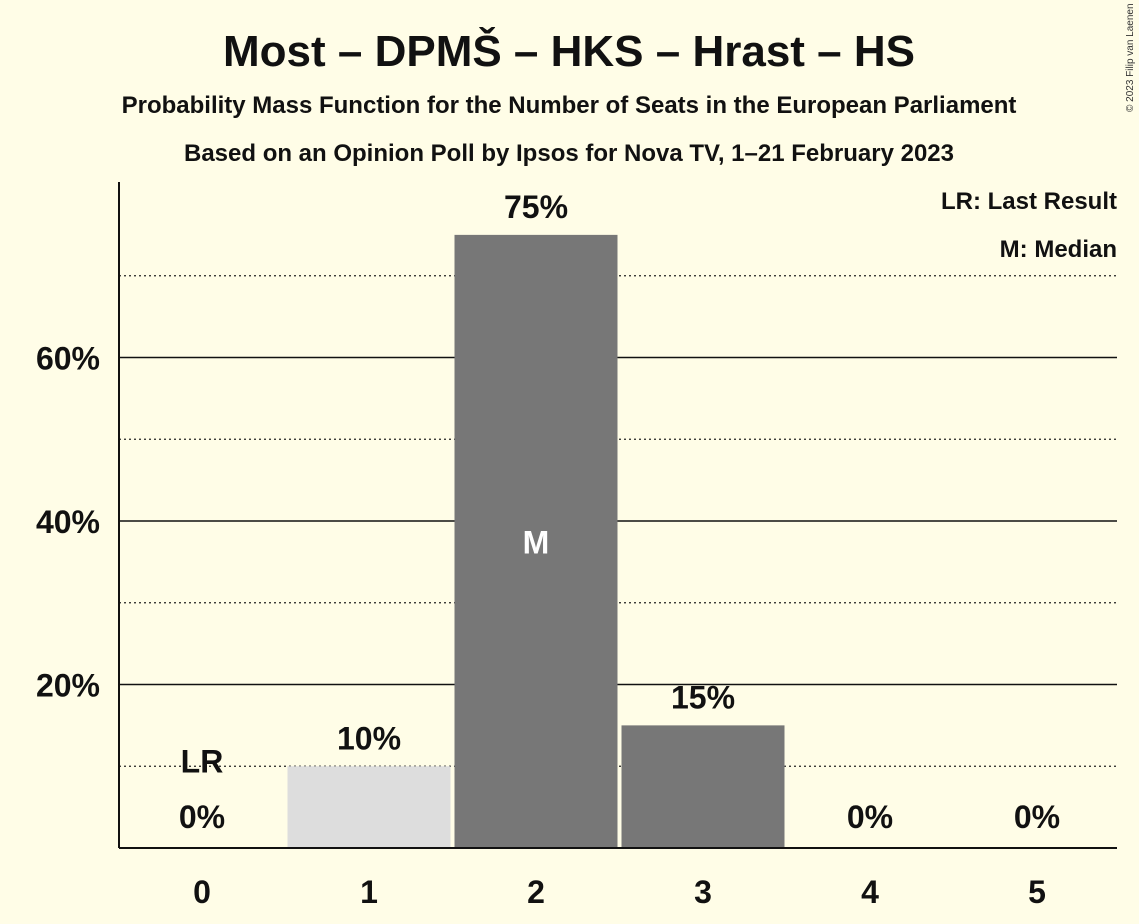 The height and width of the screenshot is (924, 1139). Describe the element at coordinates (536, 892) in the screenshot. I see `x-tick-label-2: 2` at that location.